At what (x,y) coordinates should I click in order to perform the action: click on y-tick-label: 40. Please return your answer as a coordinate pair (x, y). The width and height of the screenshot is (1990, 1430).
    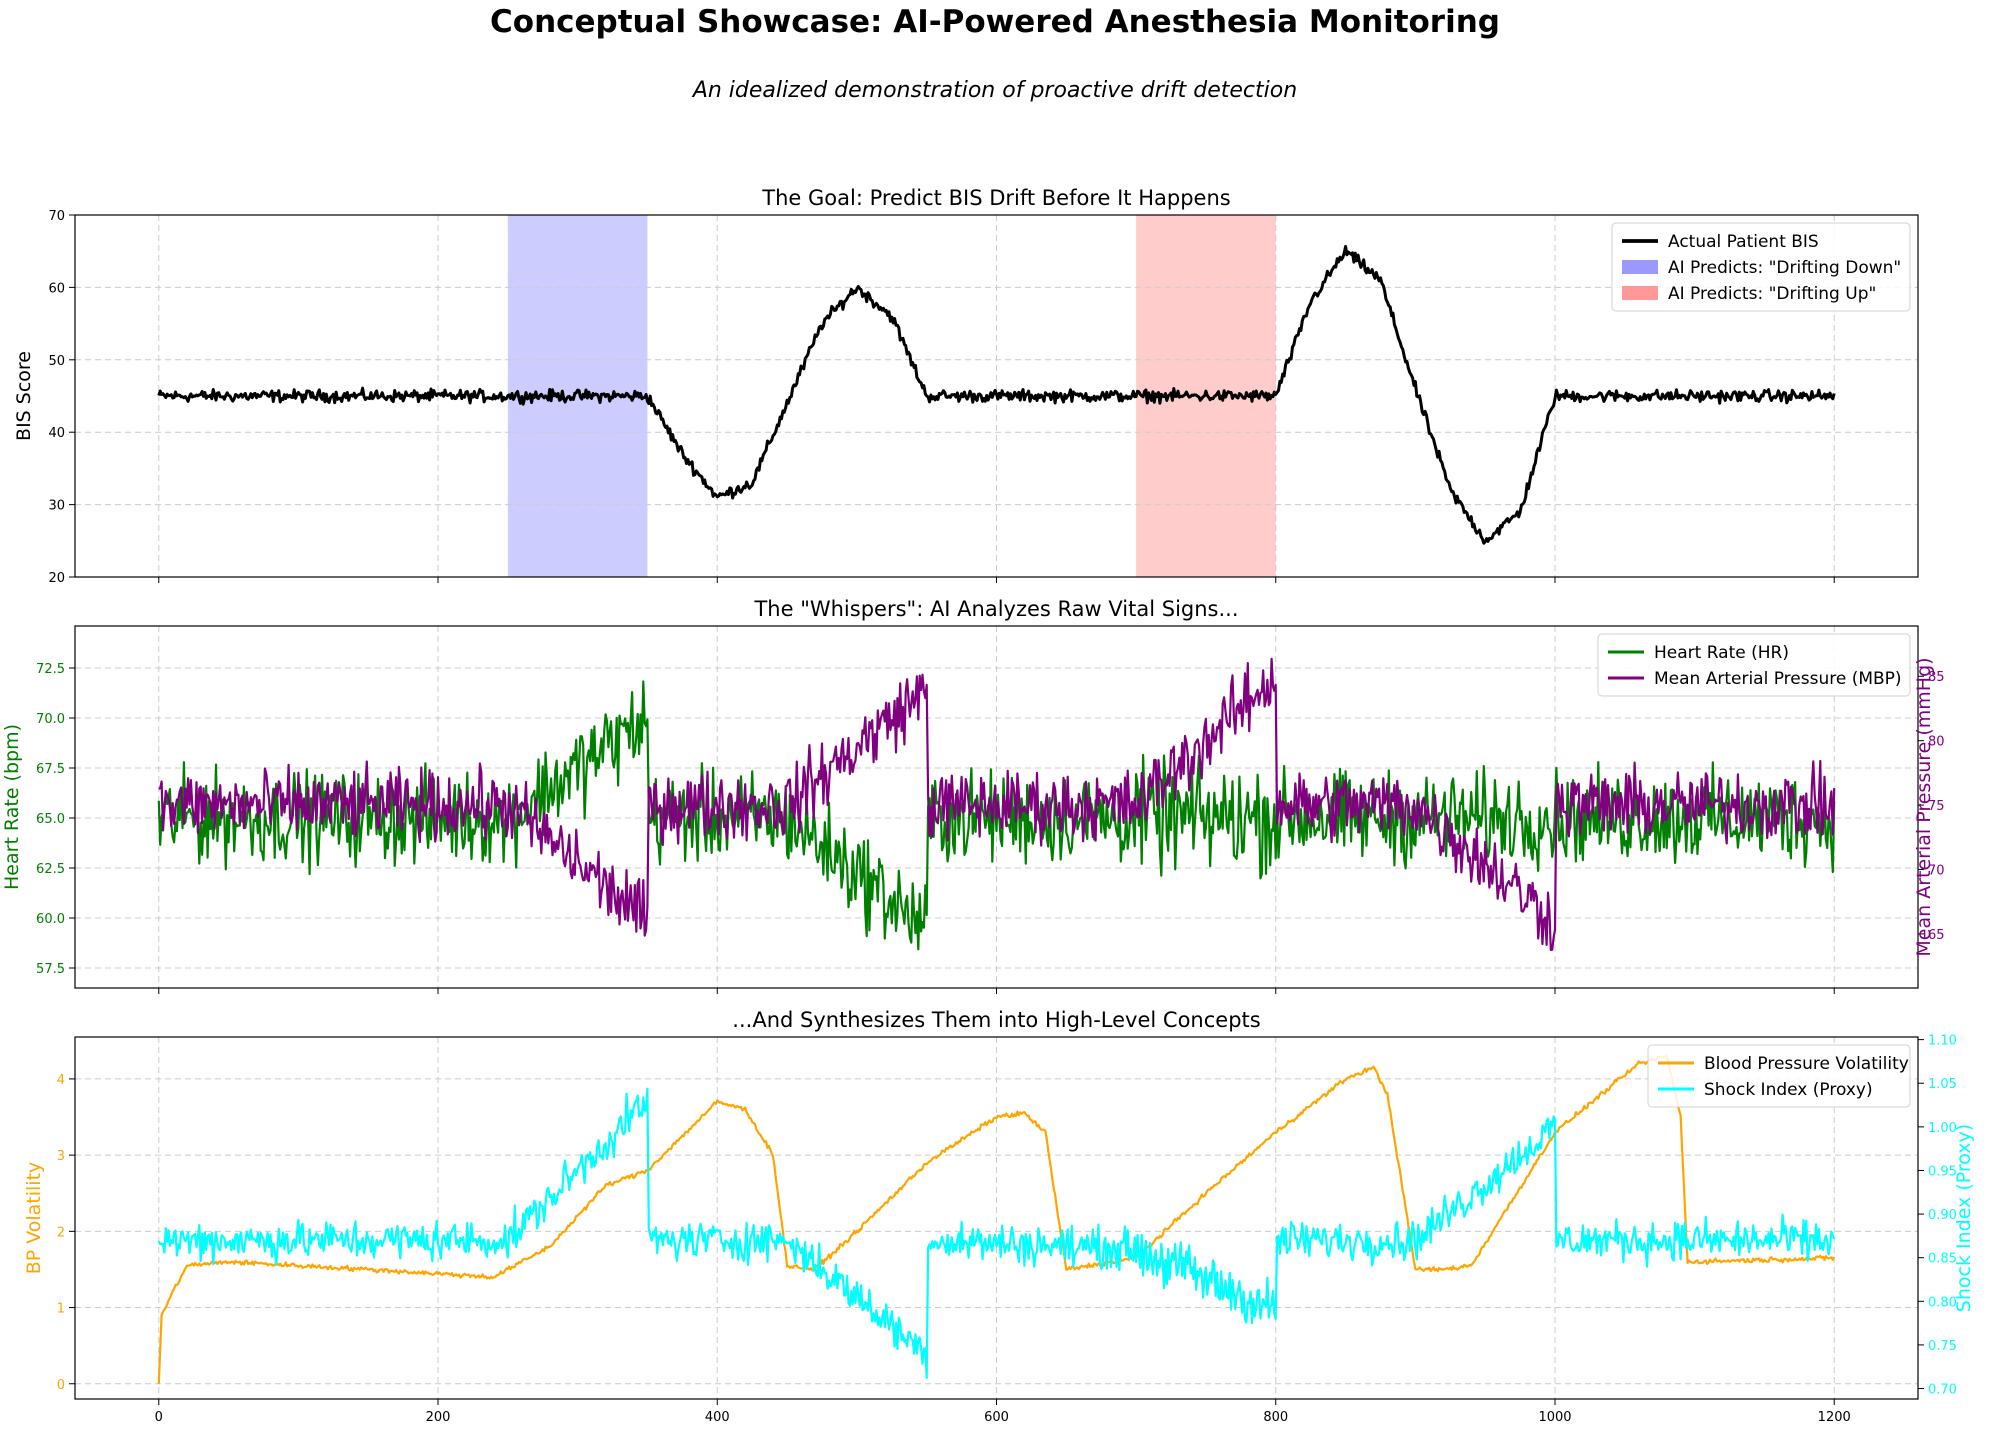
    Looking at the image, I should click on (56, 433).